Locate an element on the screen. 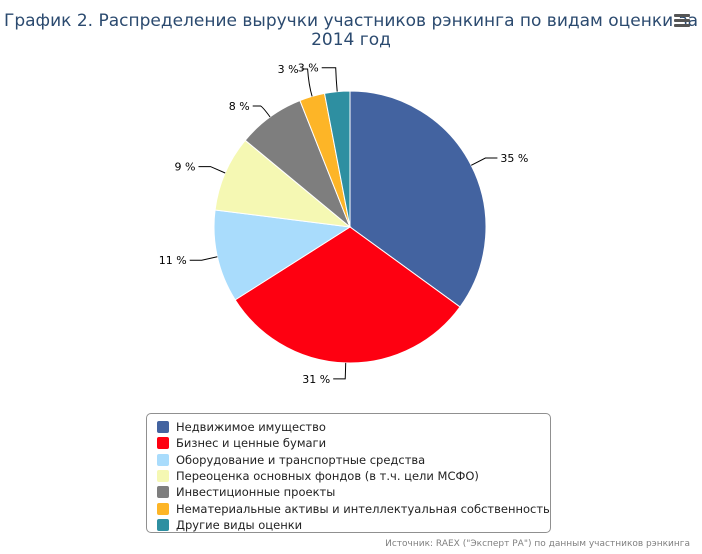 The image size is (702, 554). legend-label: Оборудование и транспортные средства is located at coordinates (301, 459).